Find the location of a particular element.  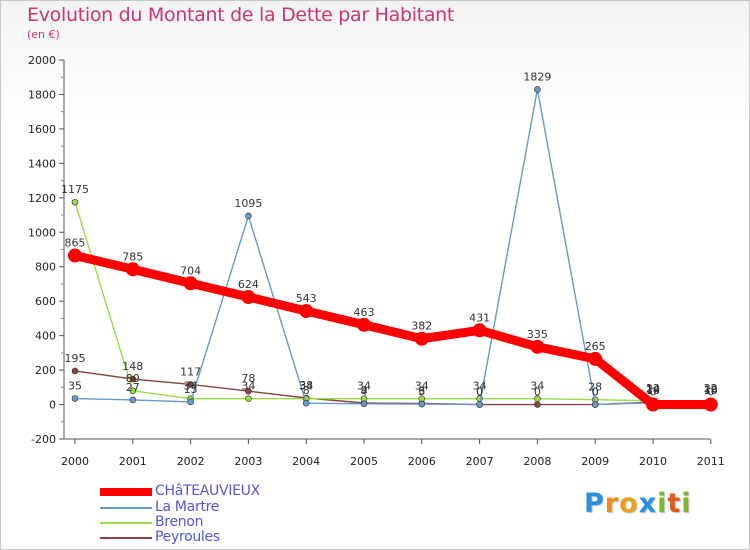

x-tick-label: 2004 is located at coordinates (306, 461).